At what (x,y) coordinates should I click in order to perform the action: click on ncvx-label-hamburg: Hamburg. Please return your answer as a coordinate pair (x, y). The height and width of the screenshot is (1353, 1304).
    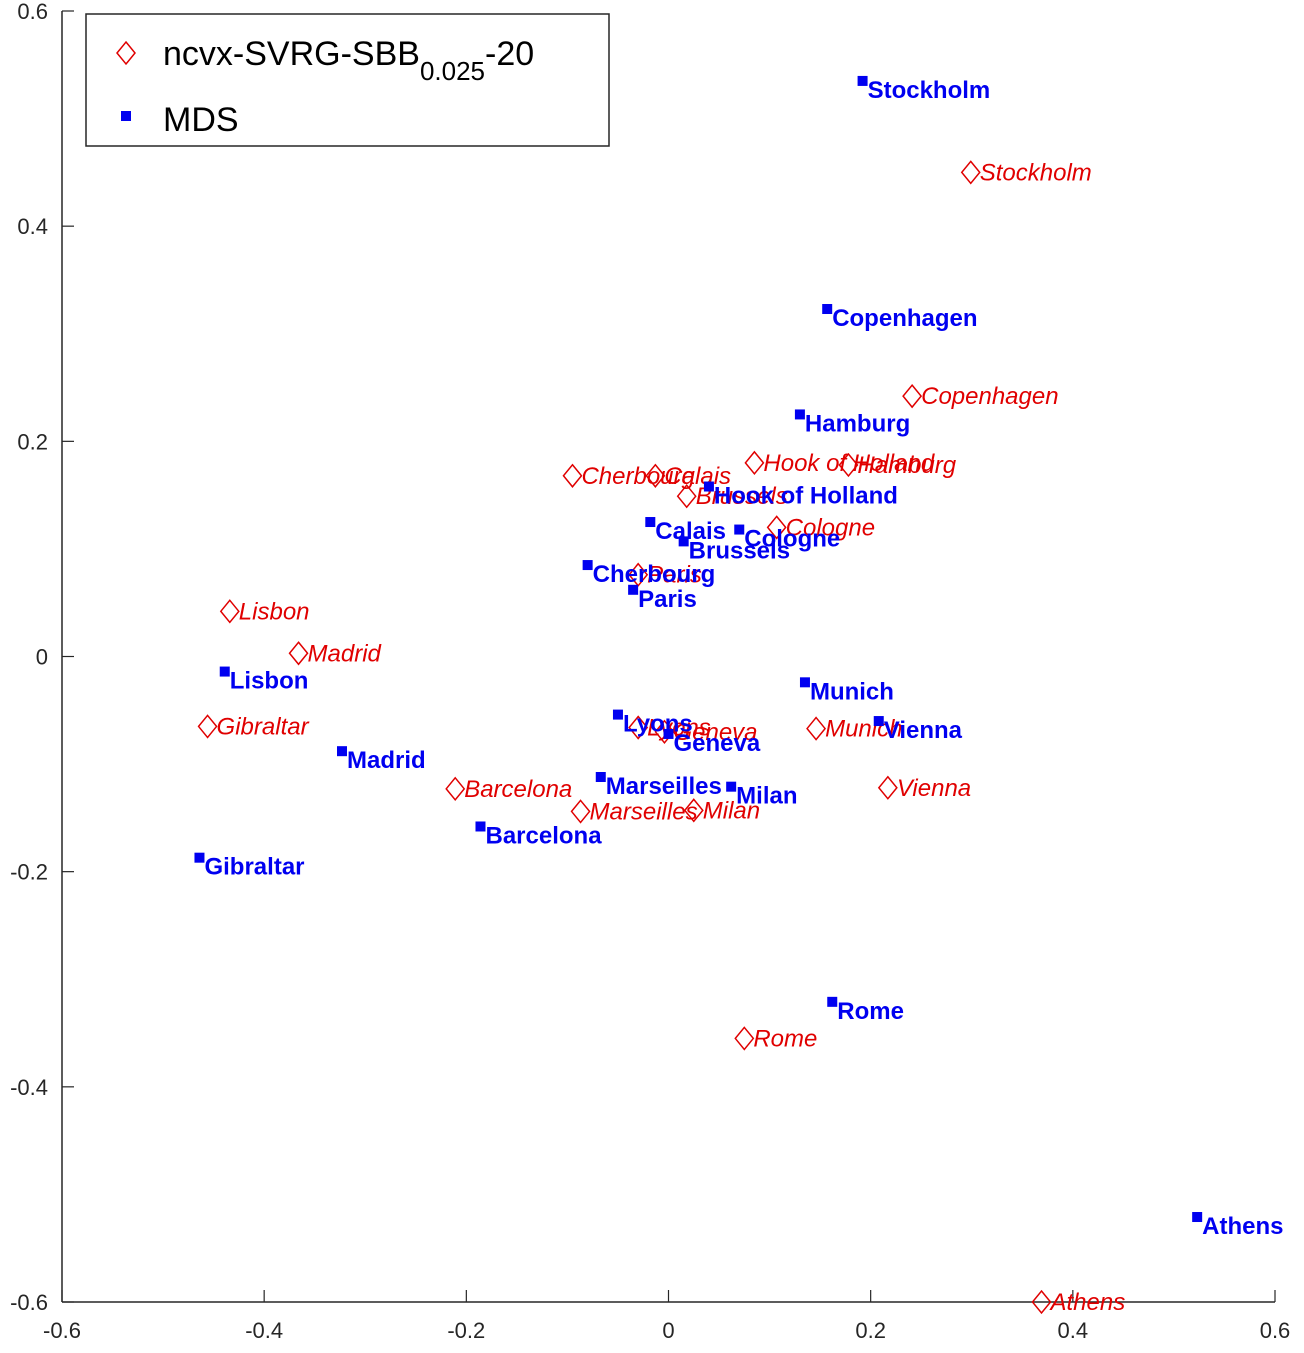
    Looking at the image, I should click on (906, 465).